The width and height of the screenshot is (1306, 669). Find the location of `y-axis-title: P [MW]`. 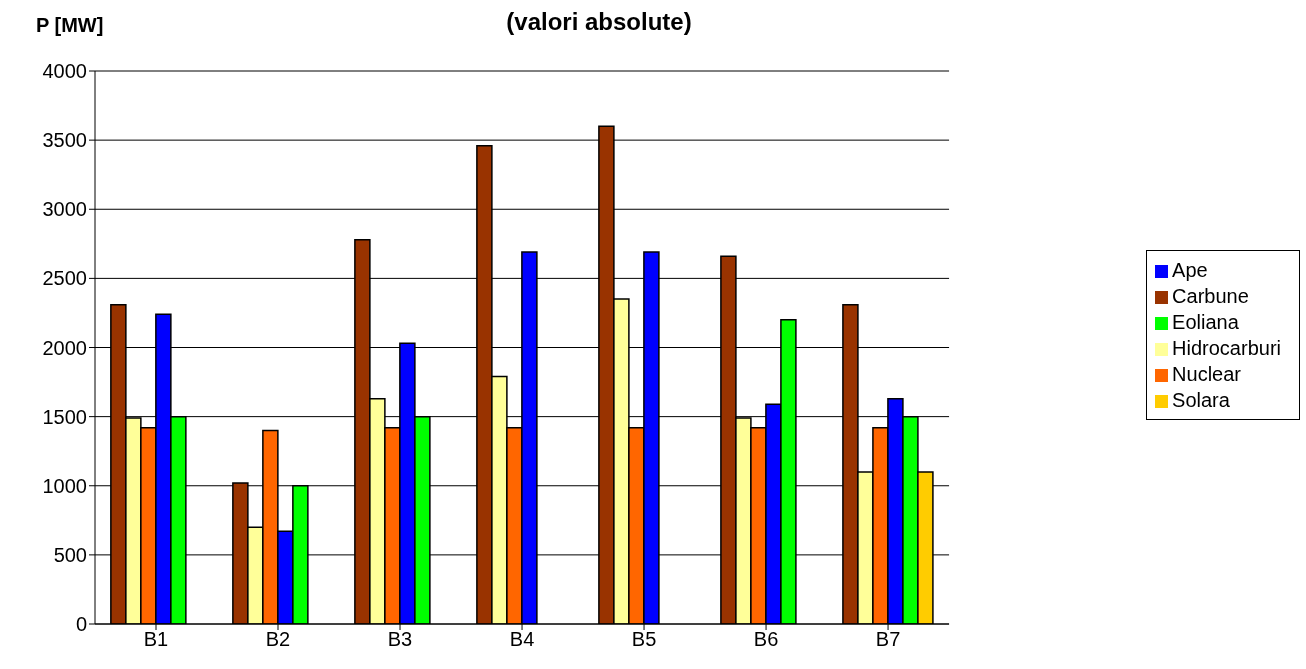

y-axis-title: P [MW] is located at coordinates (70, 25).